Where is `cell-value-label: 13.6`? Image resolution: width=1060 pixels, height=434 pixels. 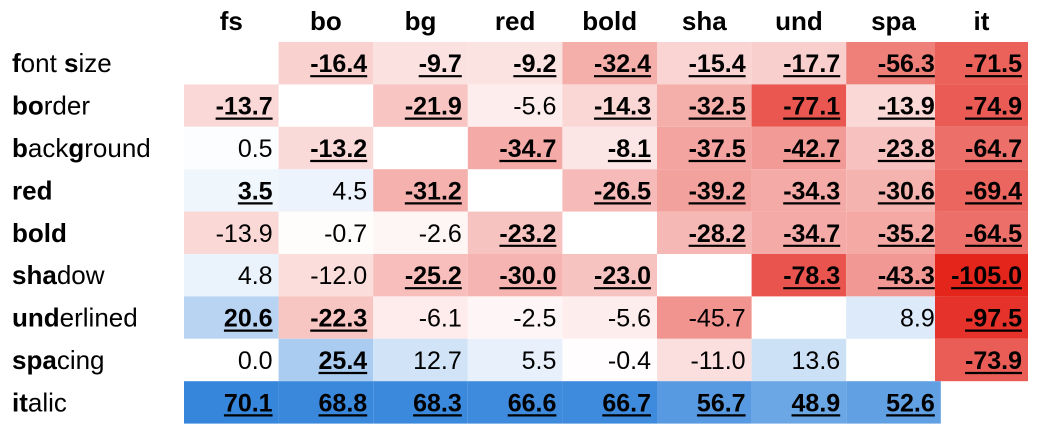 cell-value-label: 13.6 is located at coordinates (816, 361).